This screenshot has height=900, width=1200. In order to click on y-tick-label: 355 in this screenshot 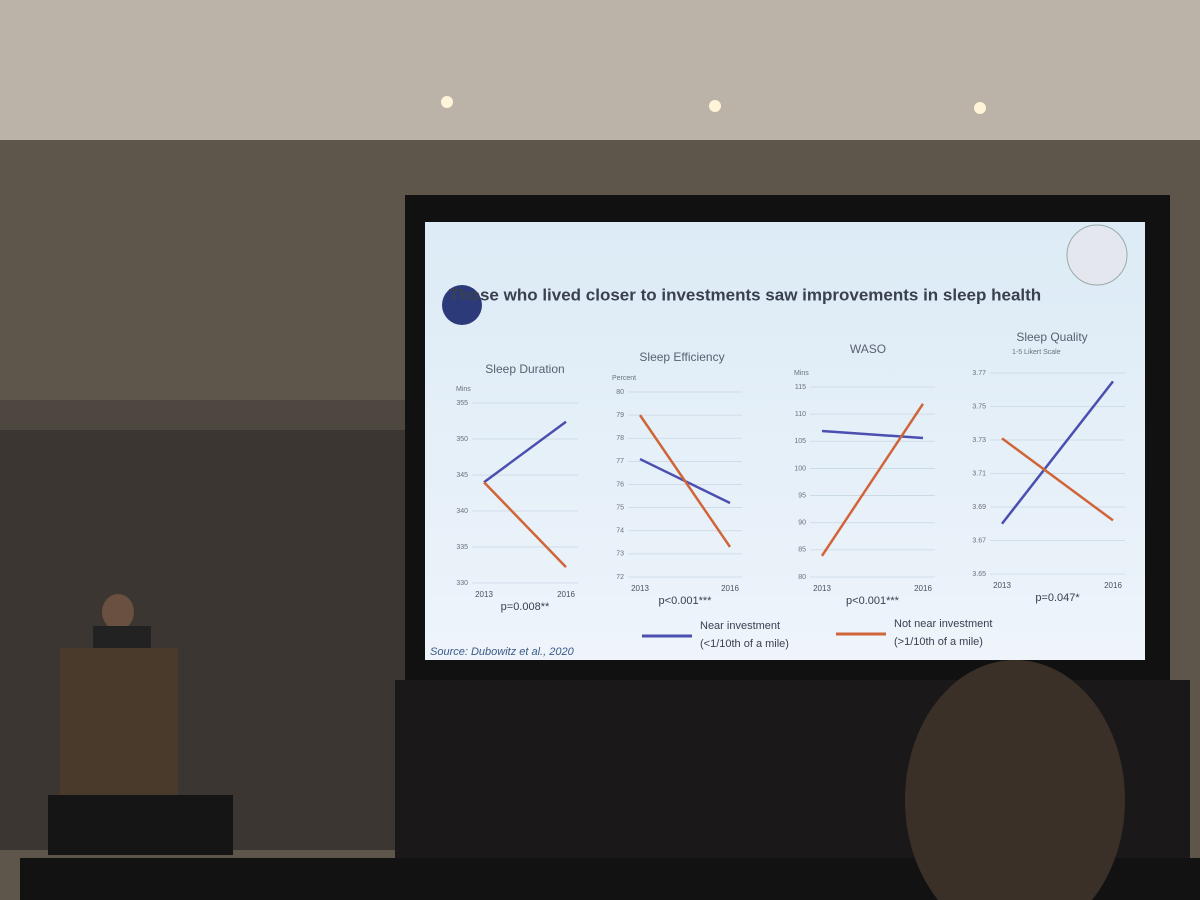, I will do `click(462, 403)`.